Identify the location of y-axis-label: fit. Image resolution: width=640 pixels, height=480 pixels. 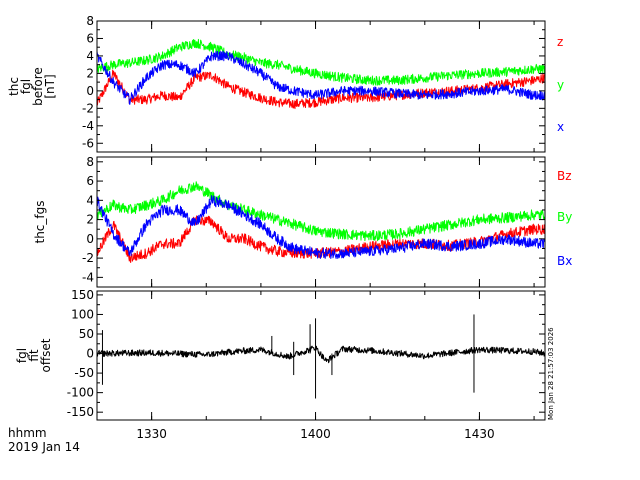
(34, 355).